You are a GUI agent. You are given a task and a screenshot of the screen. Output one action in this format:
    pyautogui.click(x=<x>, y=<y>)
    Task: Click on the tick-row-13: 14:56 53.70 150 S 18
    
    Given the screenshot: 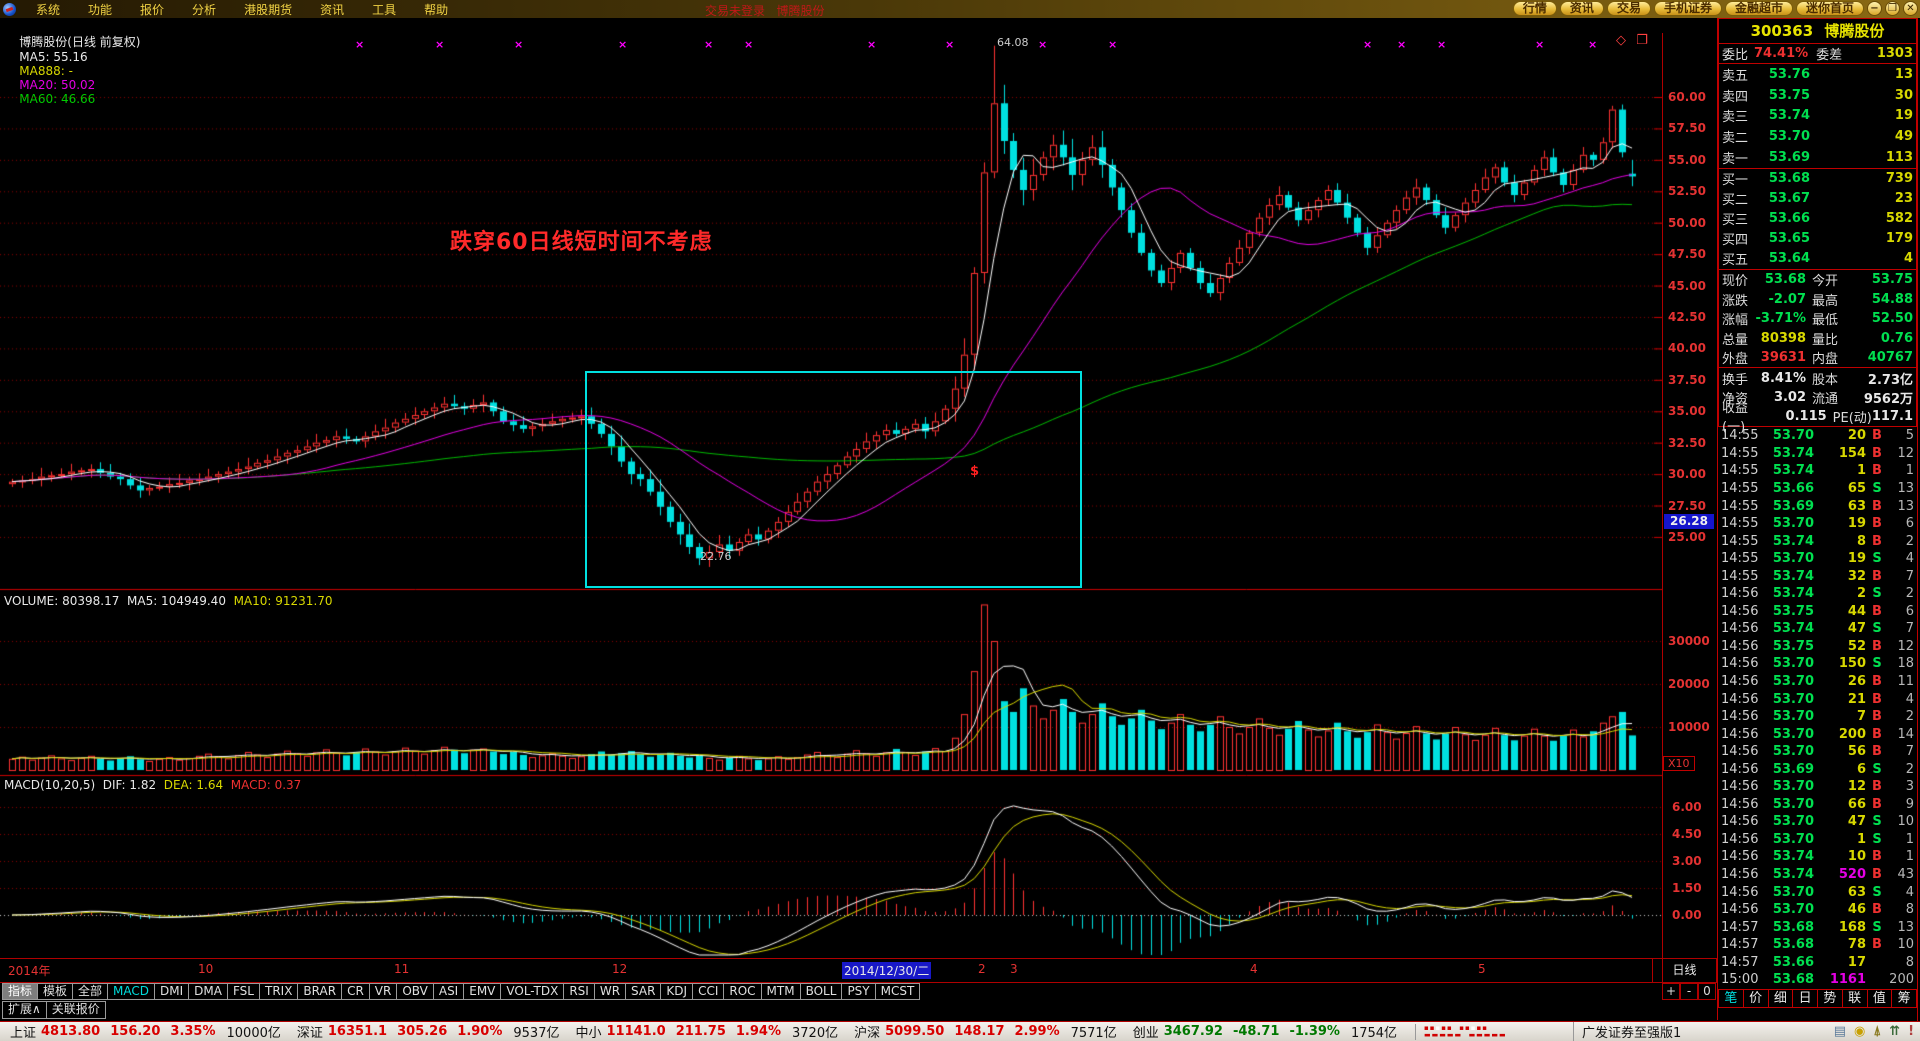 What is the action you would take?
    pyautogui.click(x=1817, y=664)
    